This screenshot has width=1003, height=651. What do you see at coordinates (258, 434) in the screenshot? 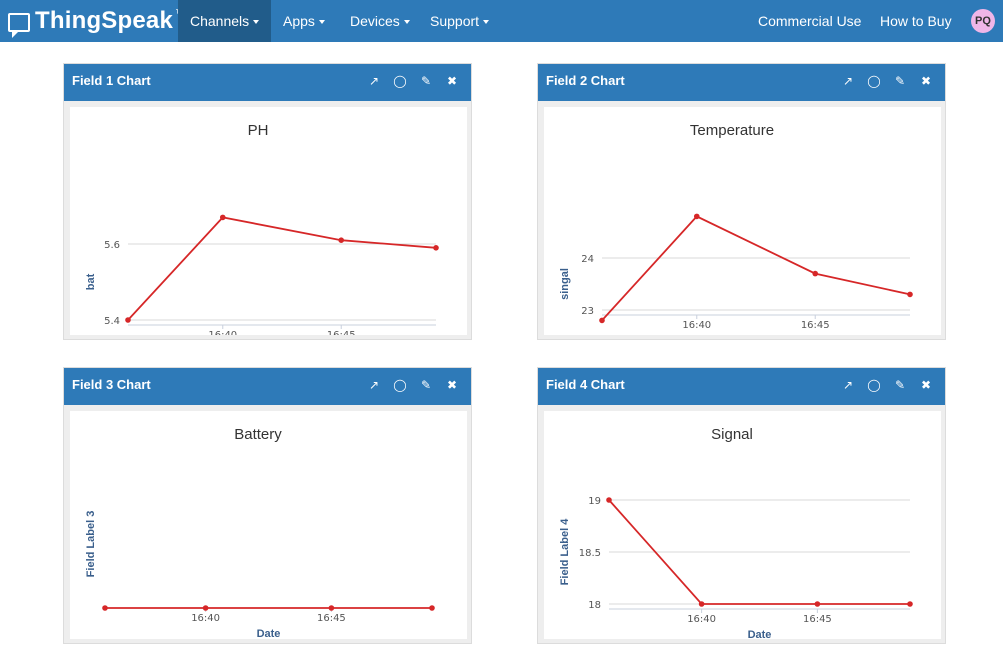
I see `chart-title: Battery` at bounding box center [258, 434].